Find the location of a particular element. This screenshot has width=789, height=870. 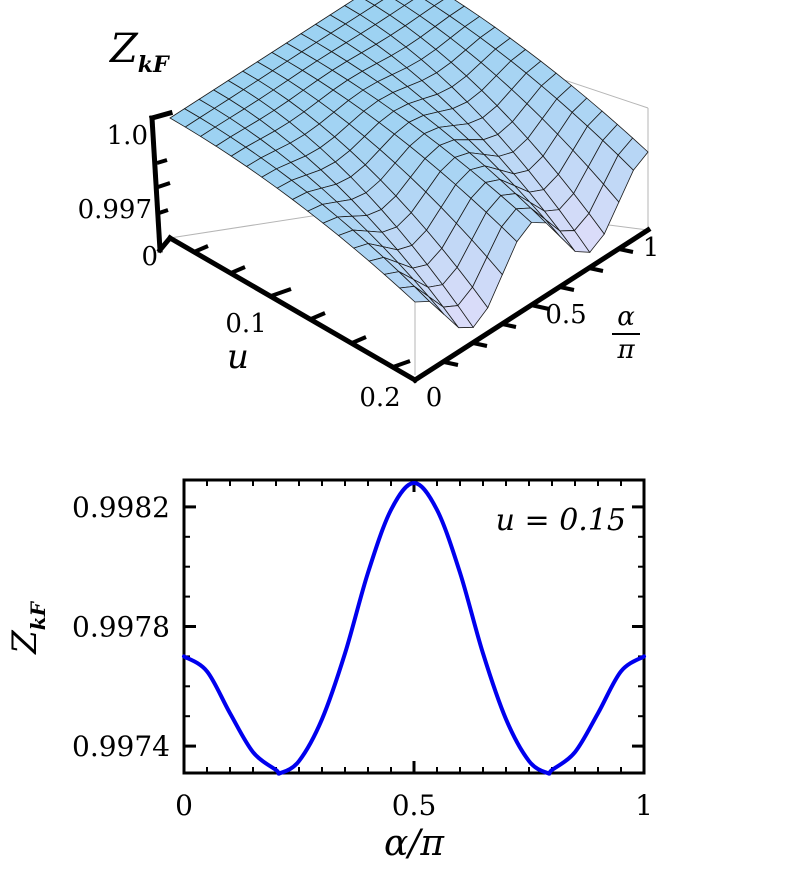

surface-alpha-tick-label-2: 0.5 is located at coordinates (565, 315).